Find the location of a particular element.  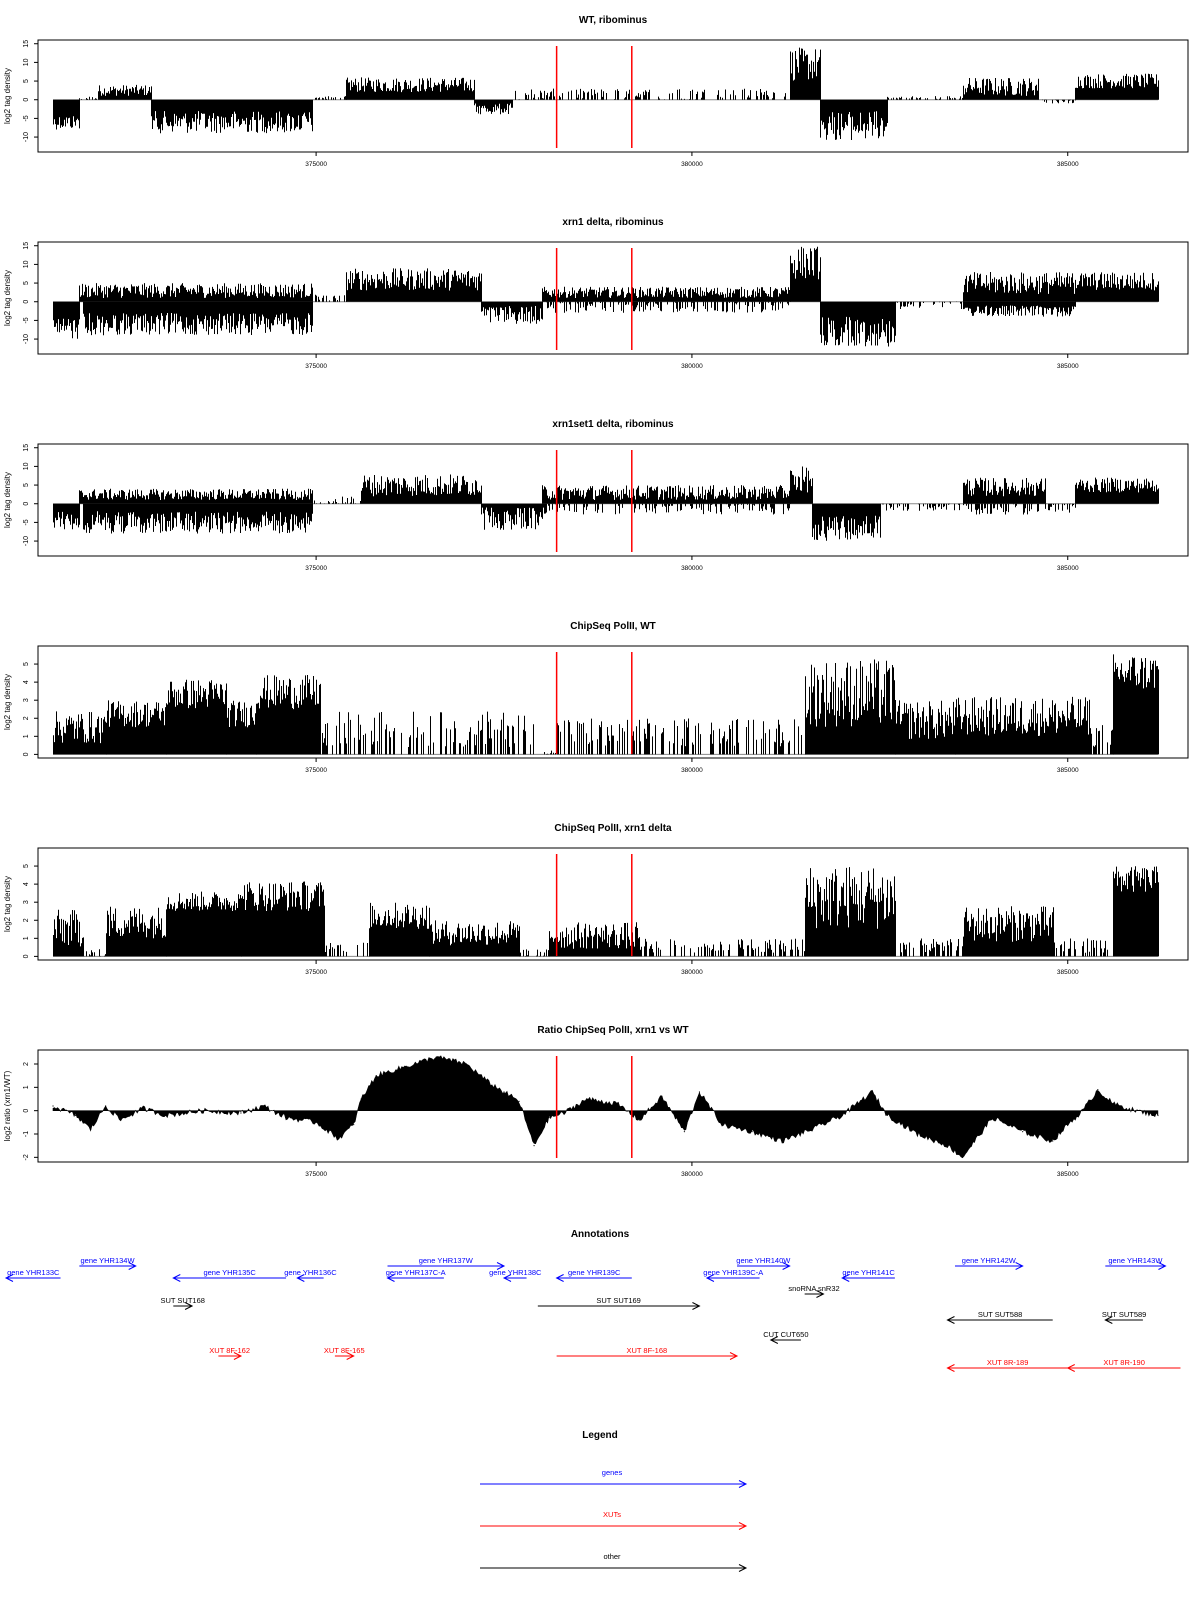

feature-sut-sut168: SUT SUT168 is located at coordinates (182, 1303).